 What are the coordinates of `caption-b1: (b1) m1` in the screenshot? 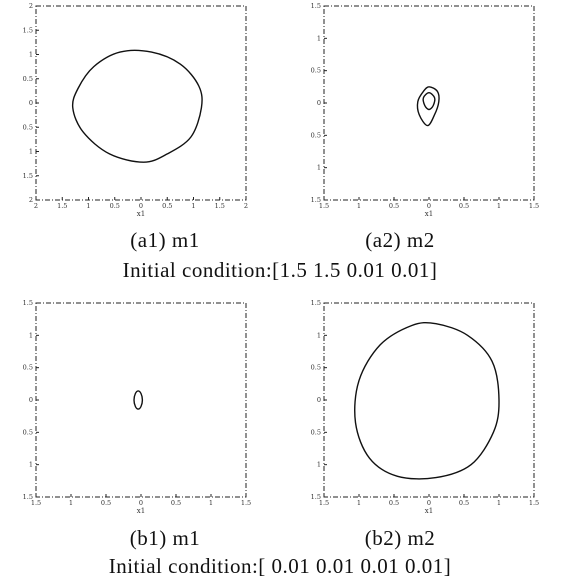 It's located at (165, 538).